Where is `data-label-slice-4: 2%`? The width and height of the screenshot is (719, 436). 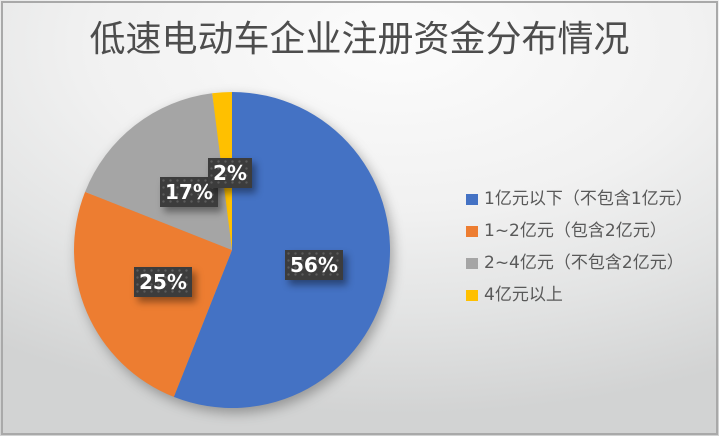 data-label-slice-4: 2% is located at coordinates (230, 173).